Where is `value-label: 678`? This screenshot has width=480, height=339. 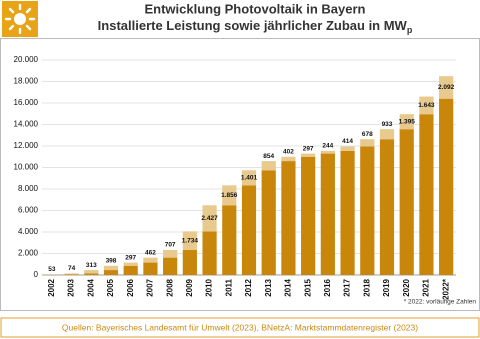
value-label: 678 is located at coordinates (367, 134).